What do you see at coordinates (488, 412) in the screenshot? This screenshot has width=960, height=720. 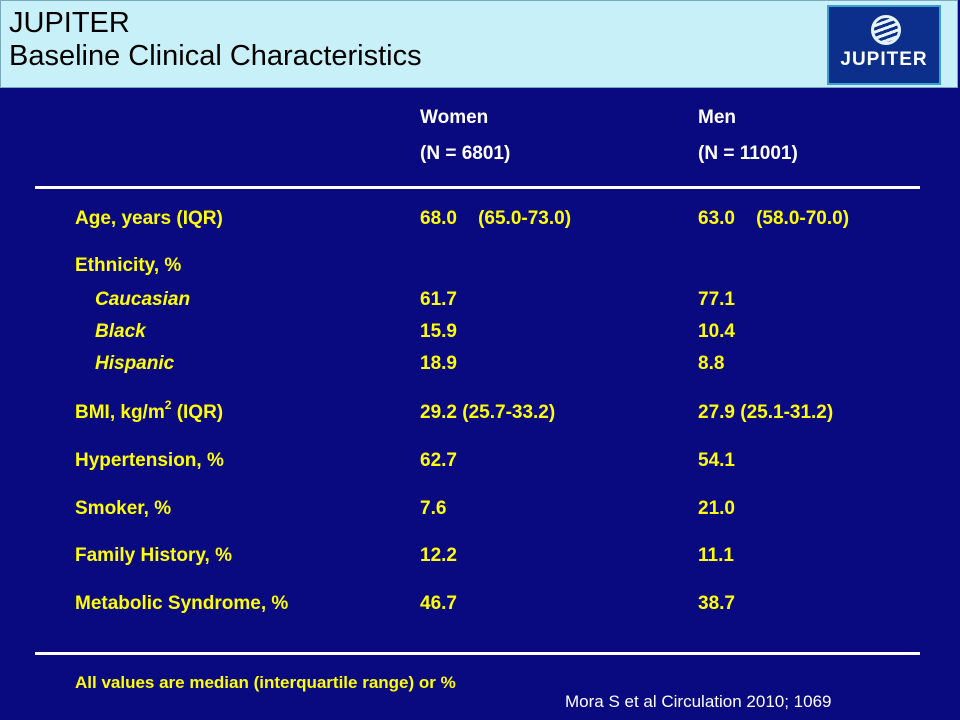 I see `row-women-bmi: 29.2 (25.7-33.2)` at bounding box center [488, 412].